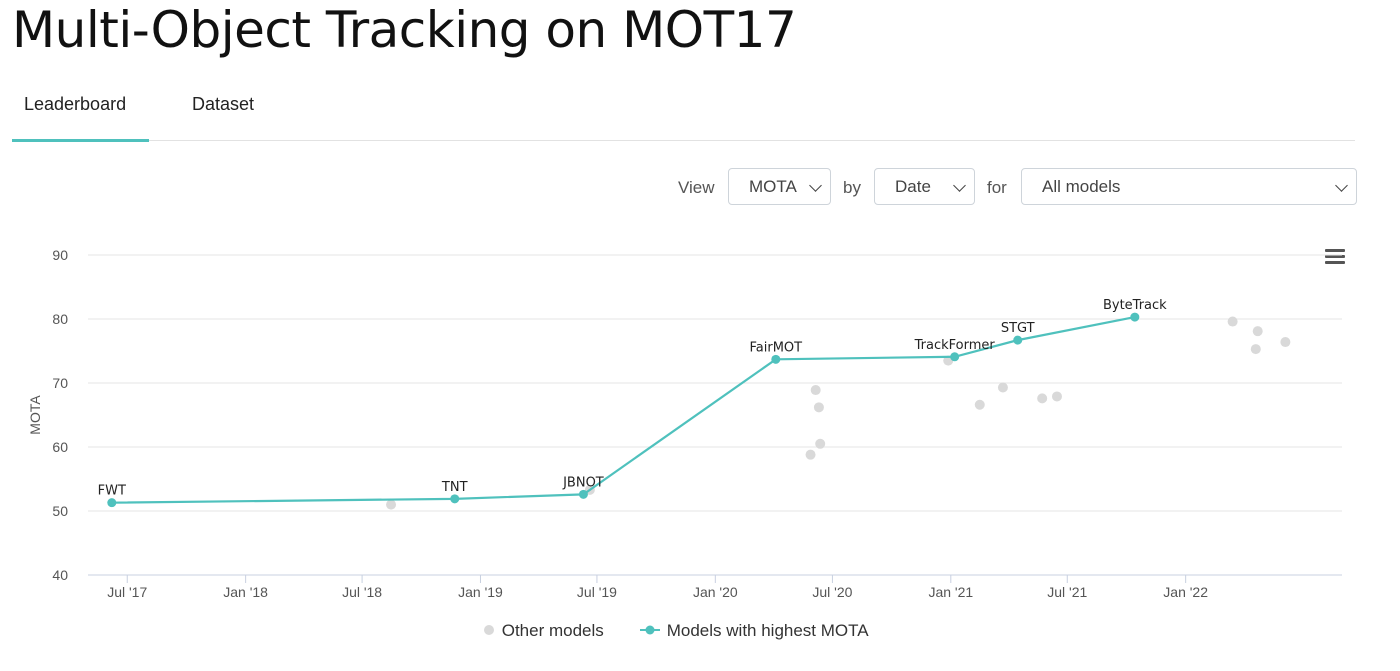 This screenshot has height=671, width=1400. Describe the element at coordinates (683, 111) in the screenshot. I see `tab-bar: Leaderboard Dataset` at that location.